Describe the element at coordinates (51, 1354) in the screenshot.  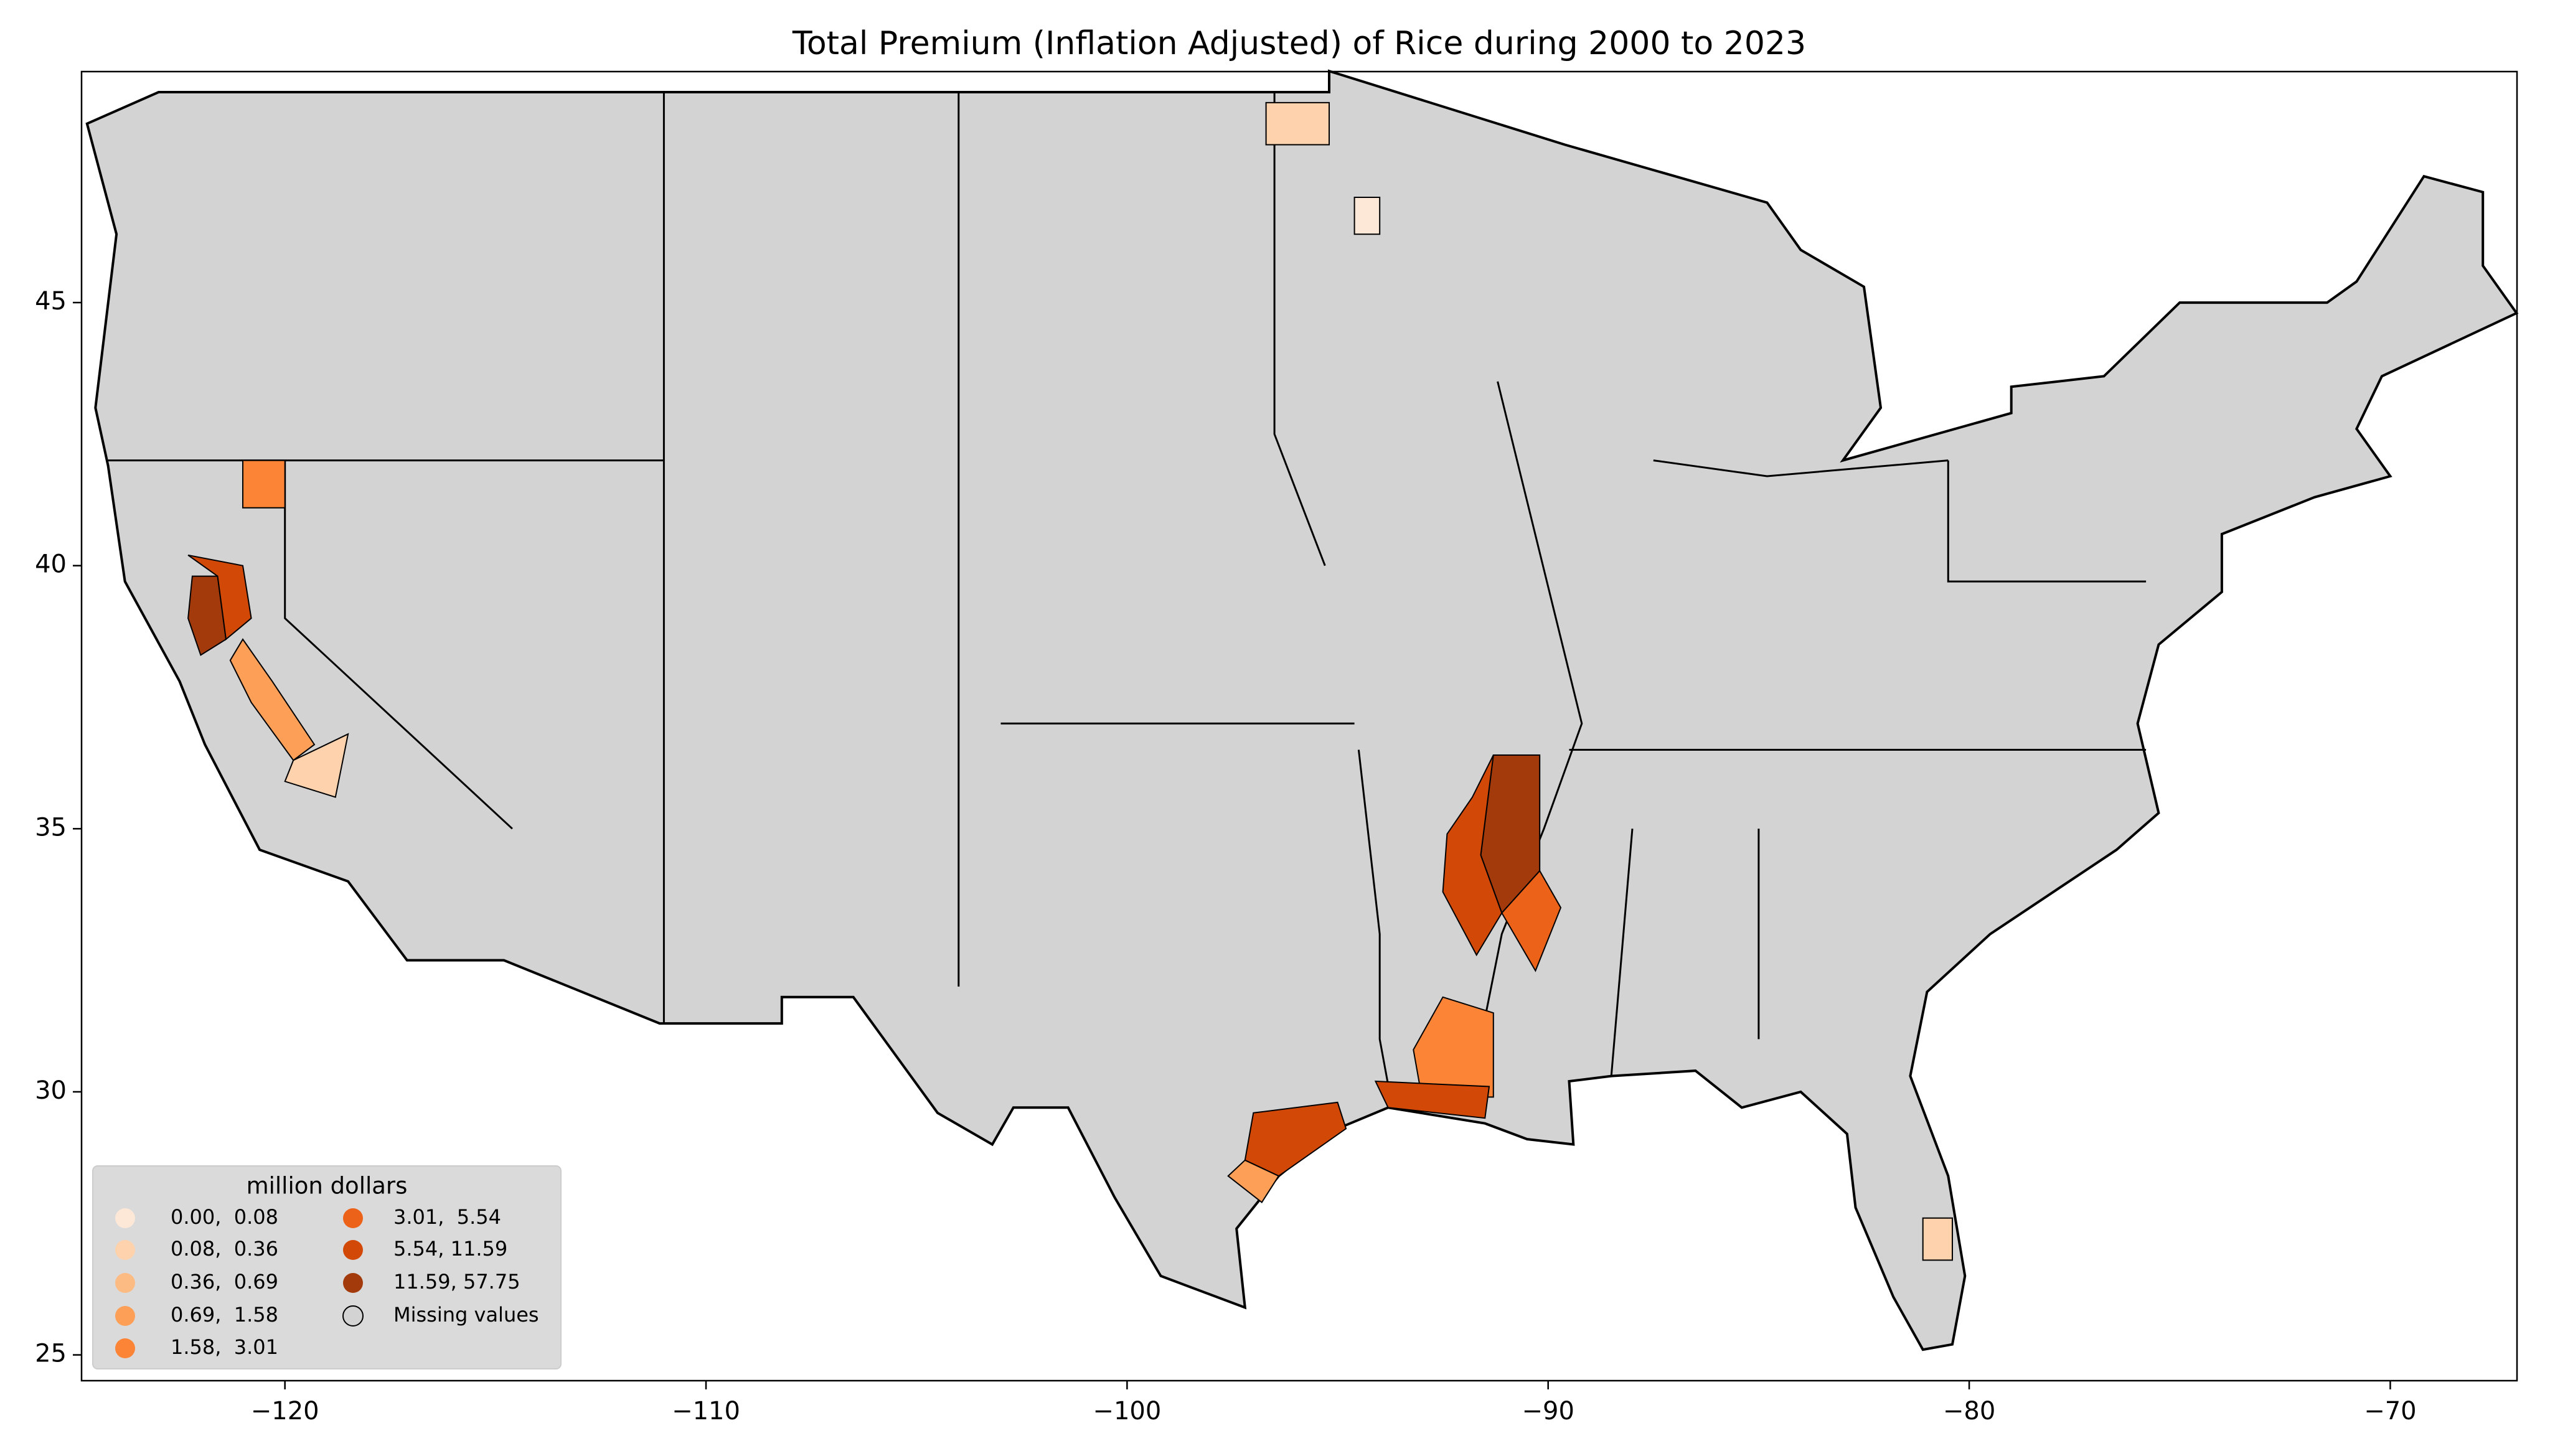
I see `y-tick-label: 25` at that location.